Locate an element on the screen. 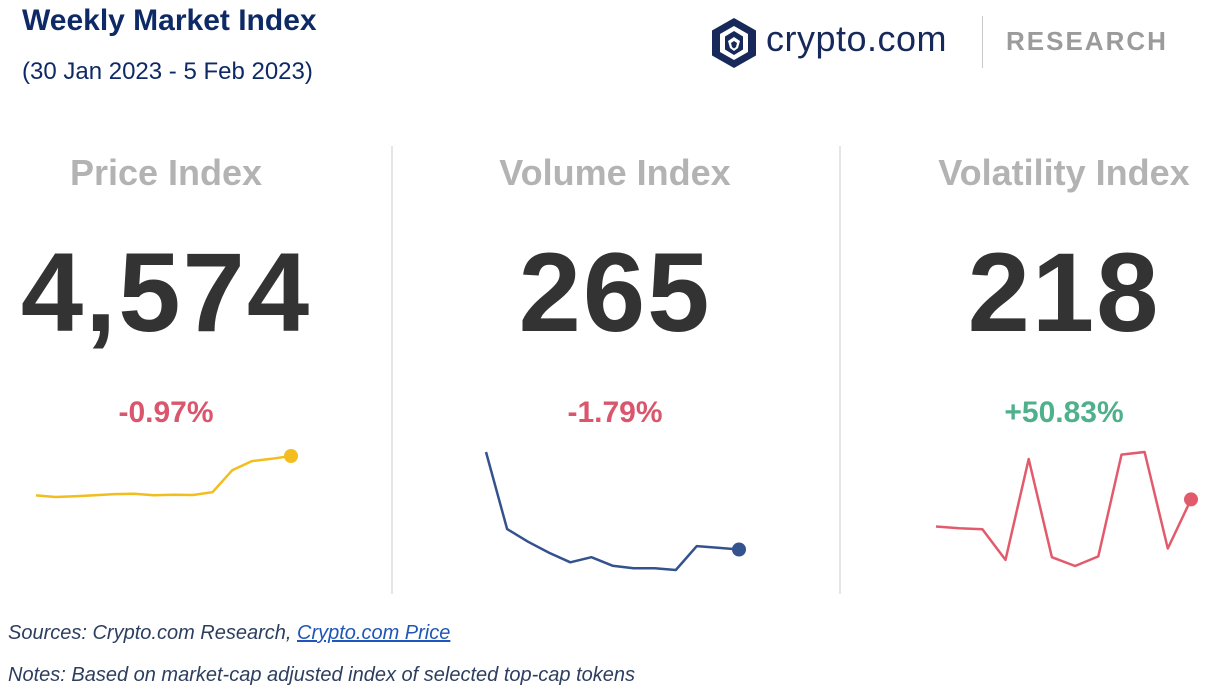  price-index-label: Price Index is located at coordinates (166, 172).